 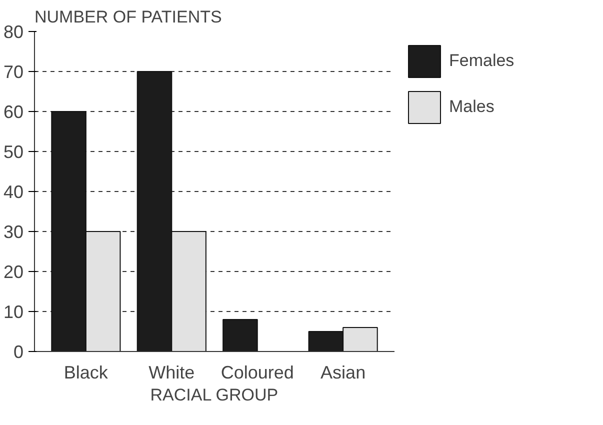 What do you see at coordinates (13, 192) in the screenshot?
I see `y-tick-label: 40` at bounding box center [13, 192].